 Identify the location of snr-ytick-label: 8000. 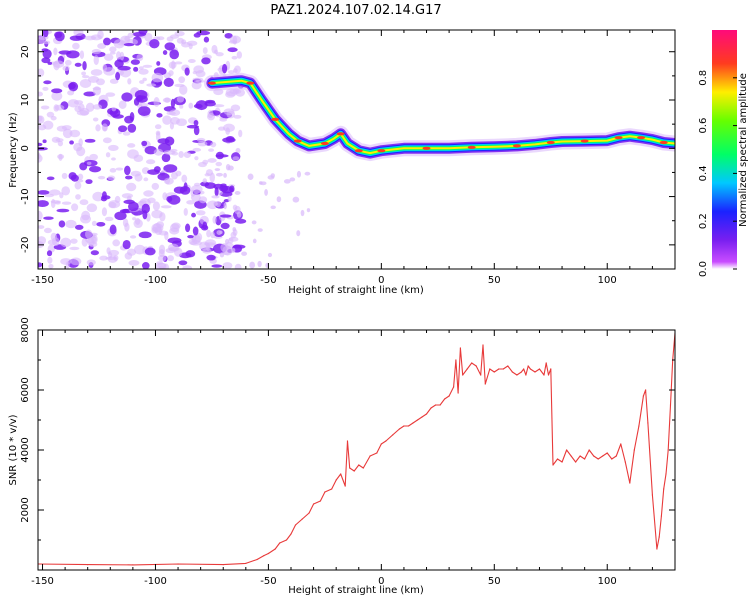
(25, 329).